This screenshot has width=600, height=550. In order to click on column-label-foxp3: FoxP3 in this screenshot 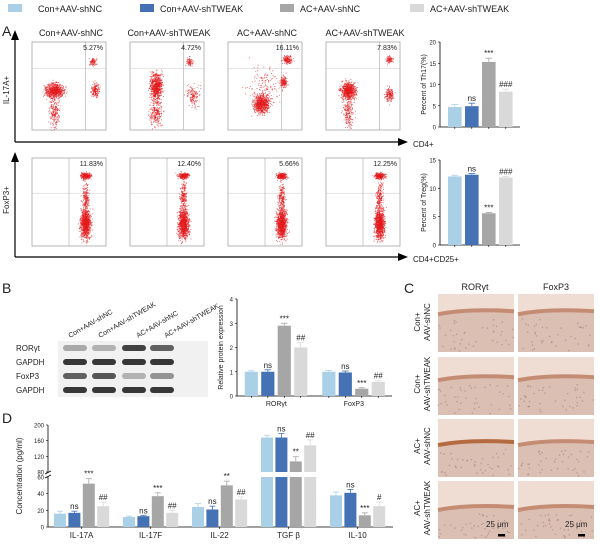, I will do `click(556, 287)`.